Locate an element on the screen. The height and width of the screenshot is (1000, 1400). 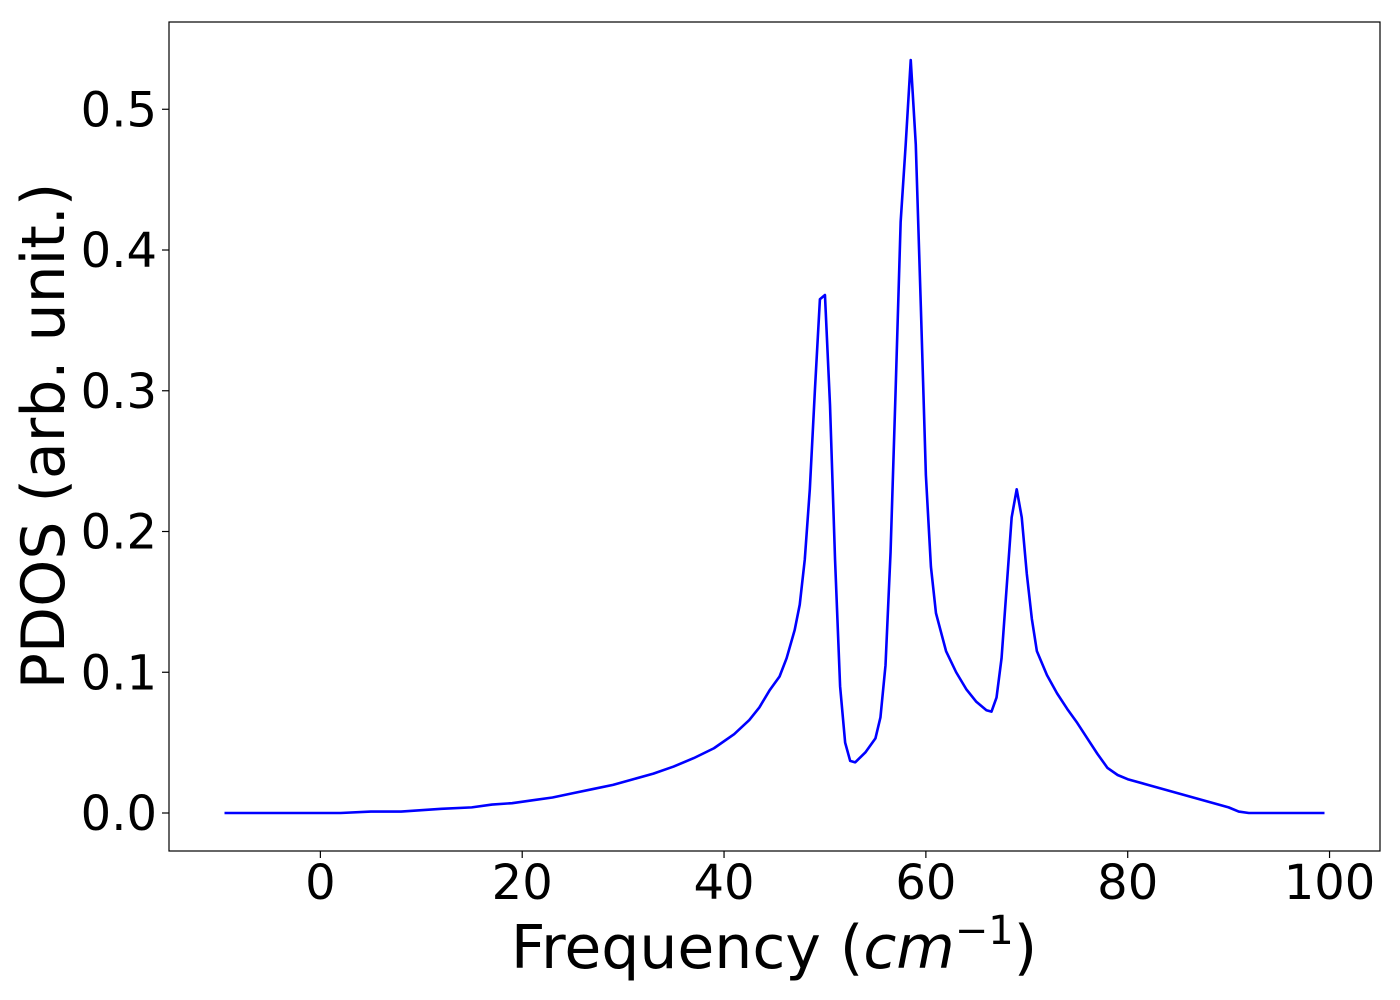
x-axis-label: Frequency (cm−1) is located at coordinates (774, 945).